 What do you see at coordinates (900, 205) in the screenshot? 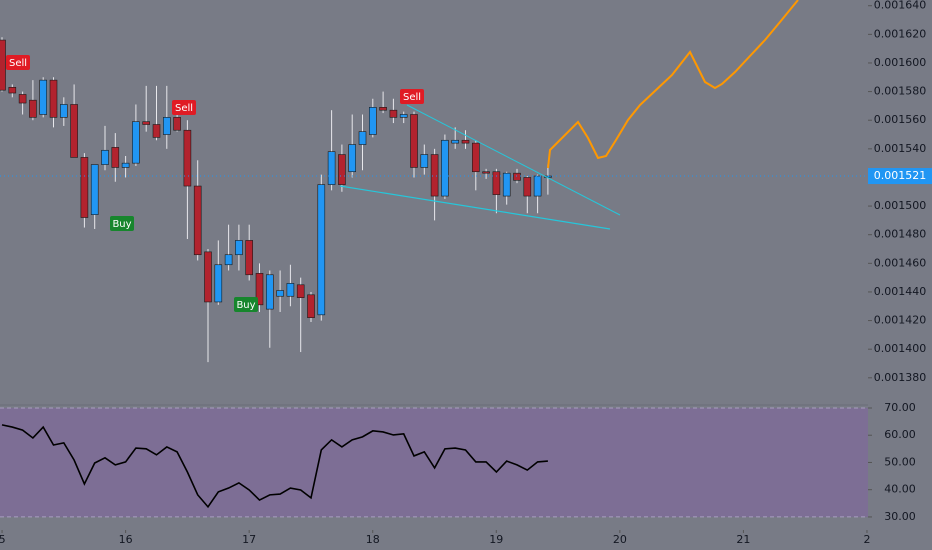
I see `y-tick-label: 0.001500` at bounding box center [900, 205].